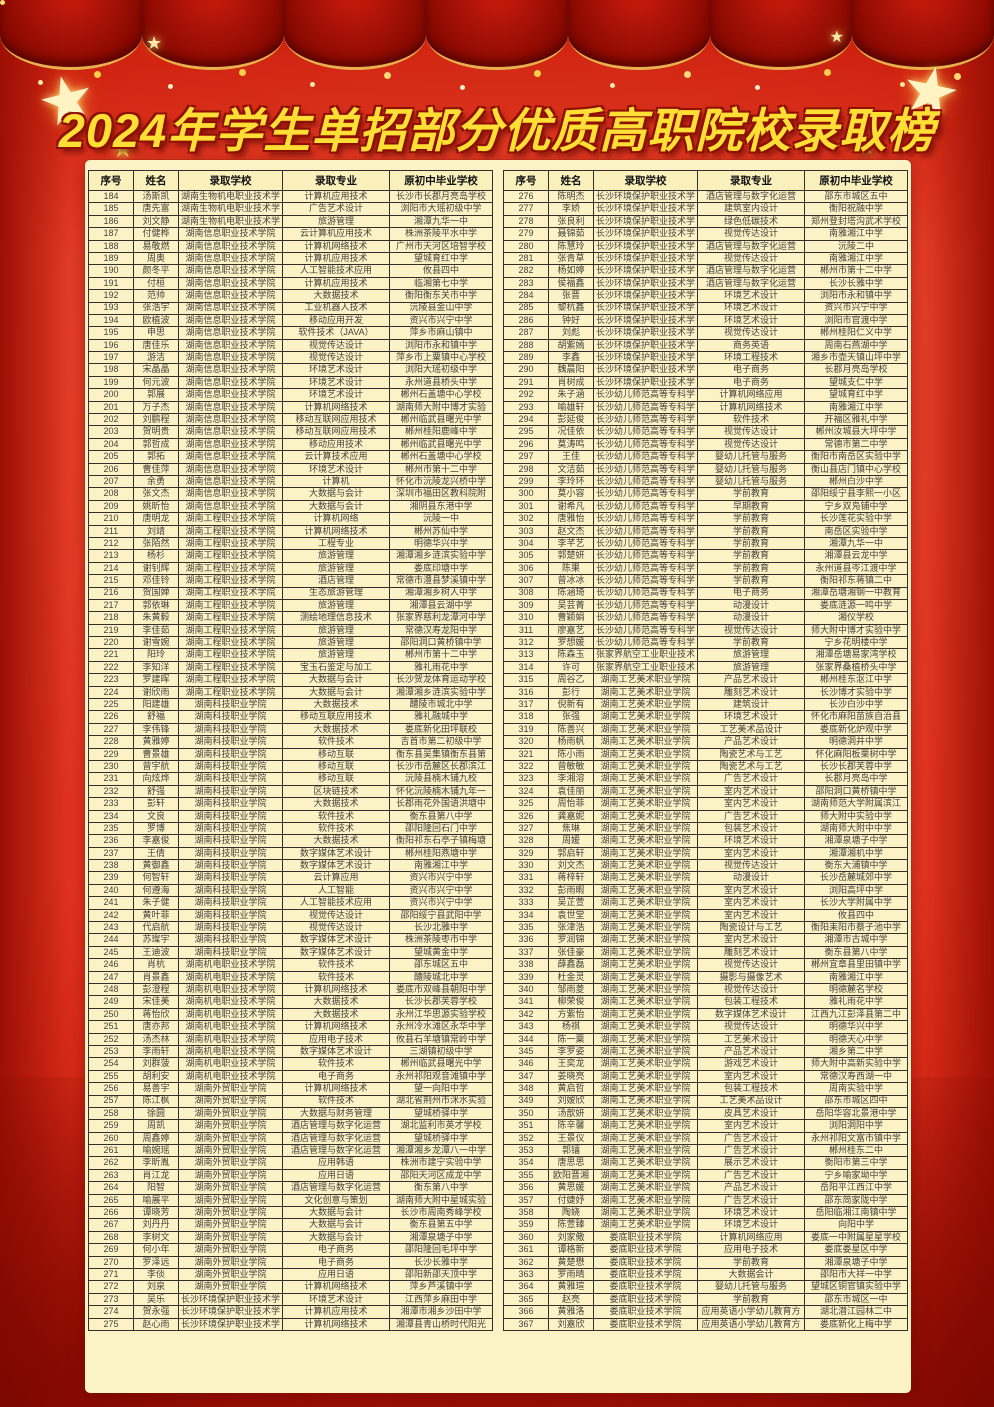  What do you see at coordinates (111, 952) in the screenshot?
I see `table-cell: 245` at bounding box center [111, 952].